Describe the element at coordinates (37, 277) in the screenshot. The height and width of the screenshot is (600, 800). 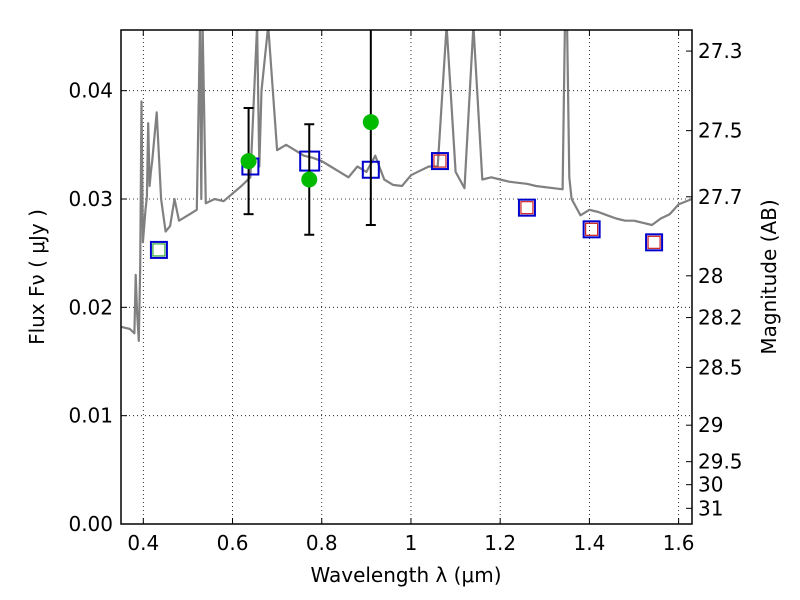
I see `y-axis-label: Flux Fν ( μJy )` at that location.